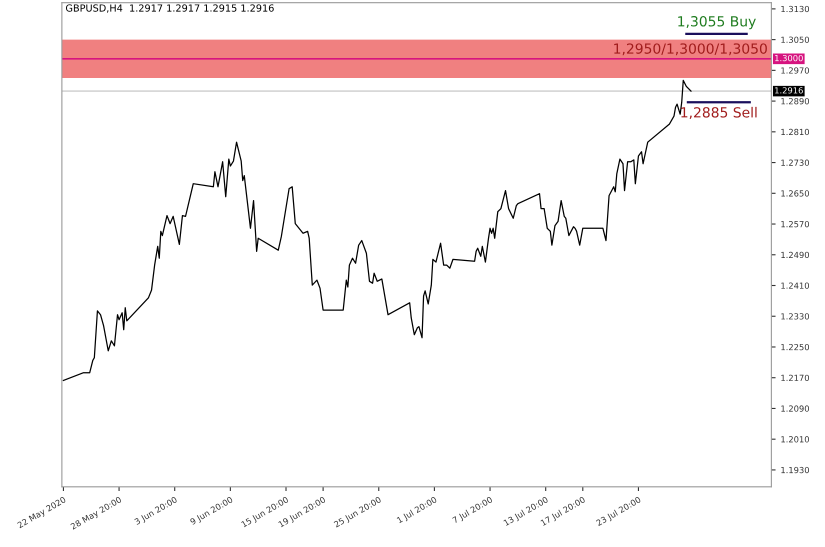 This screenshot has width=825, height=547. I want to click on y-tick-label: 1.2810, so click(795, 132).